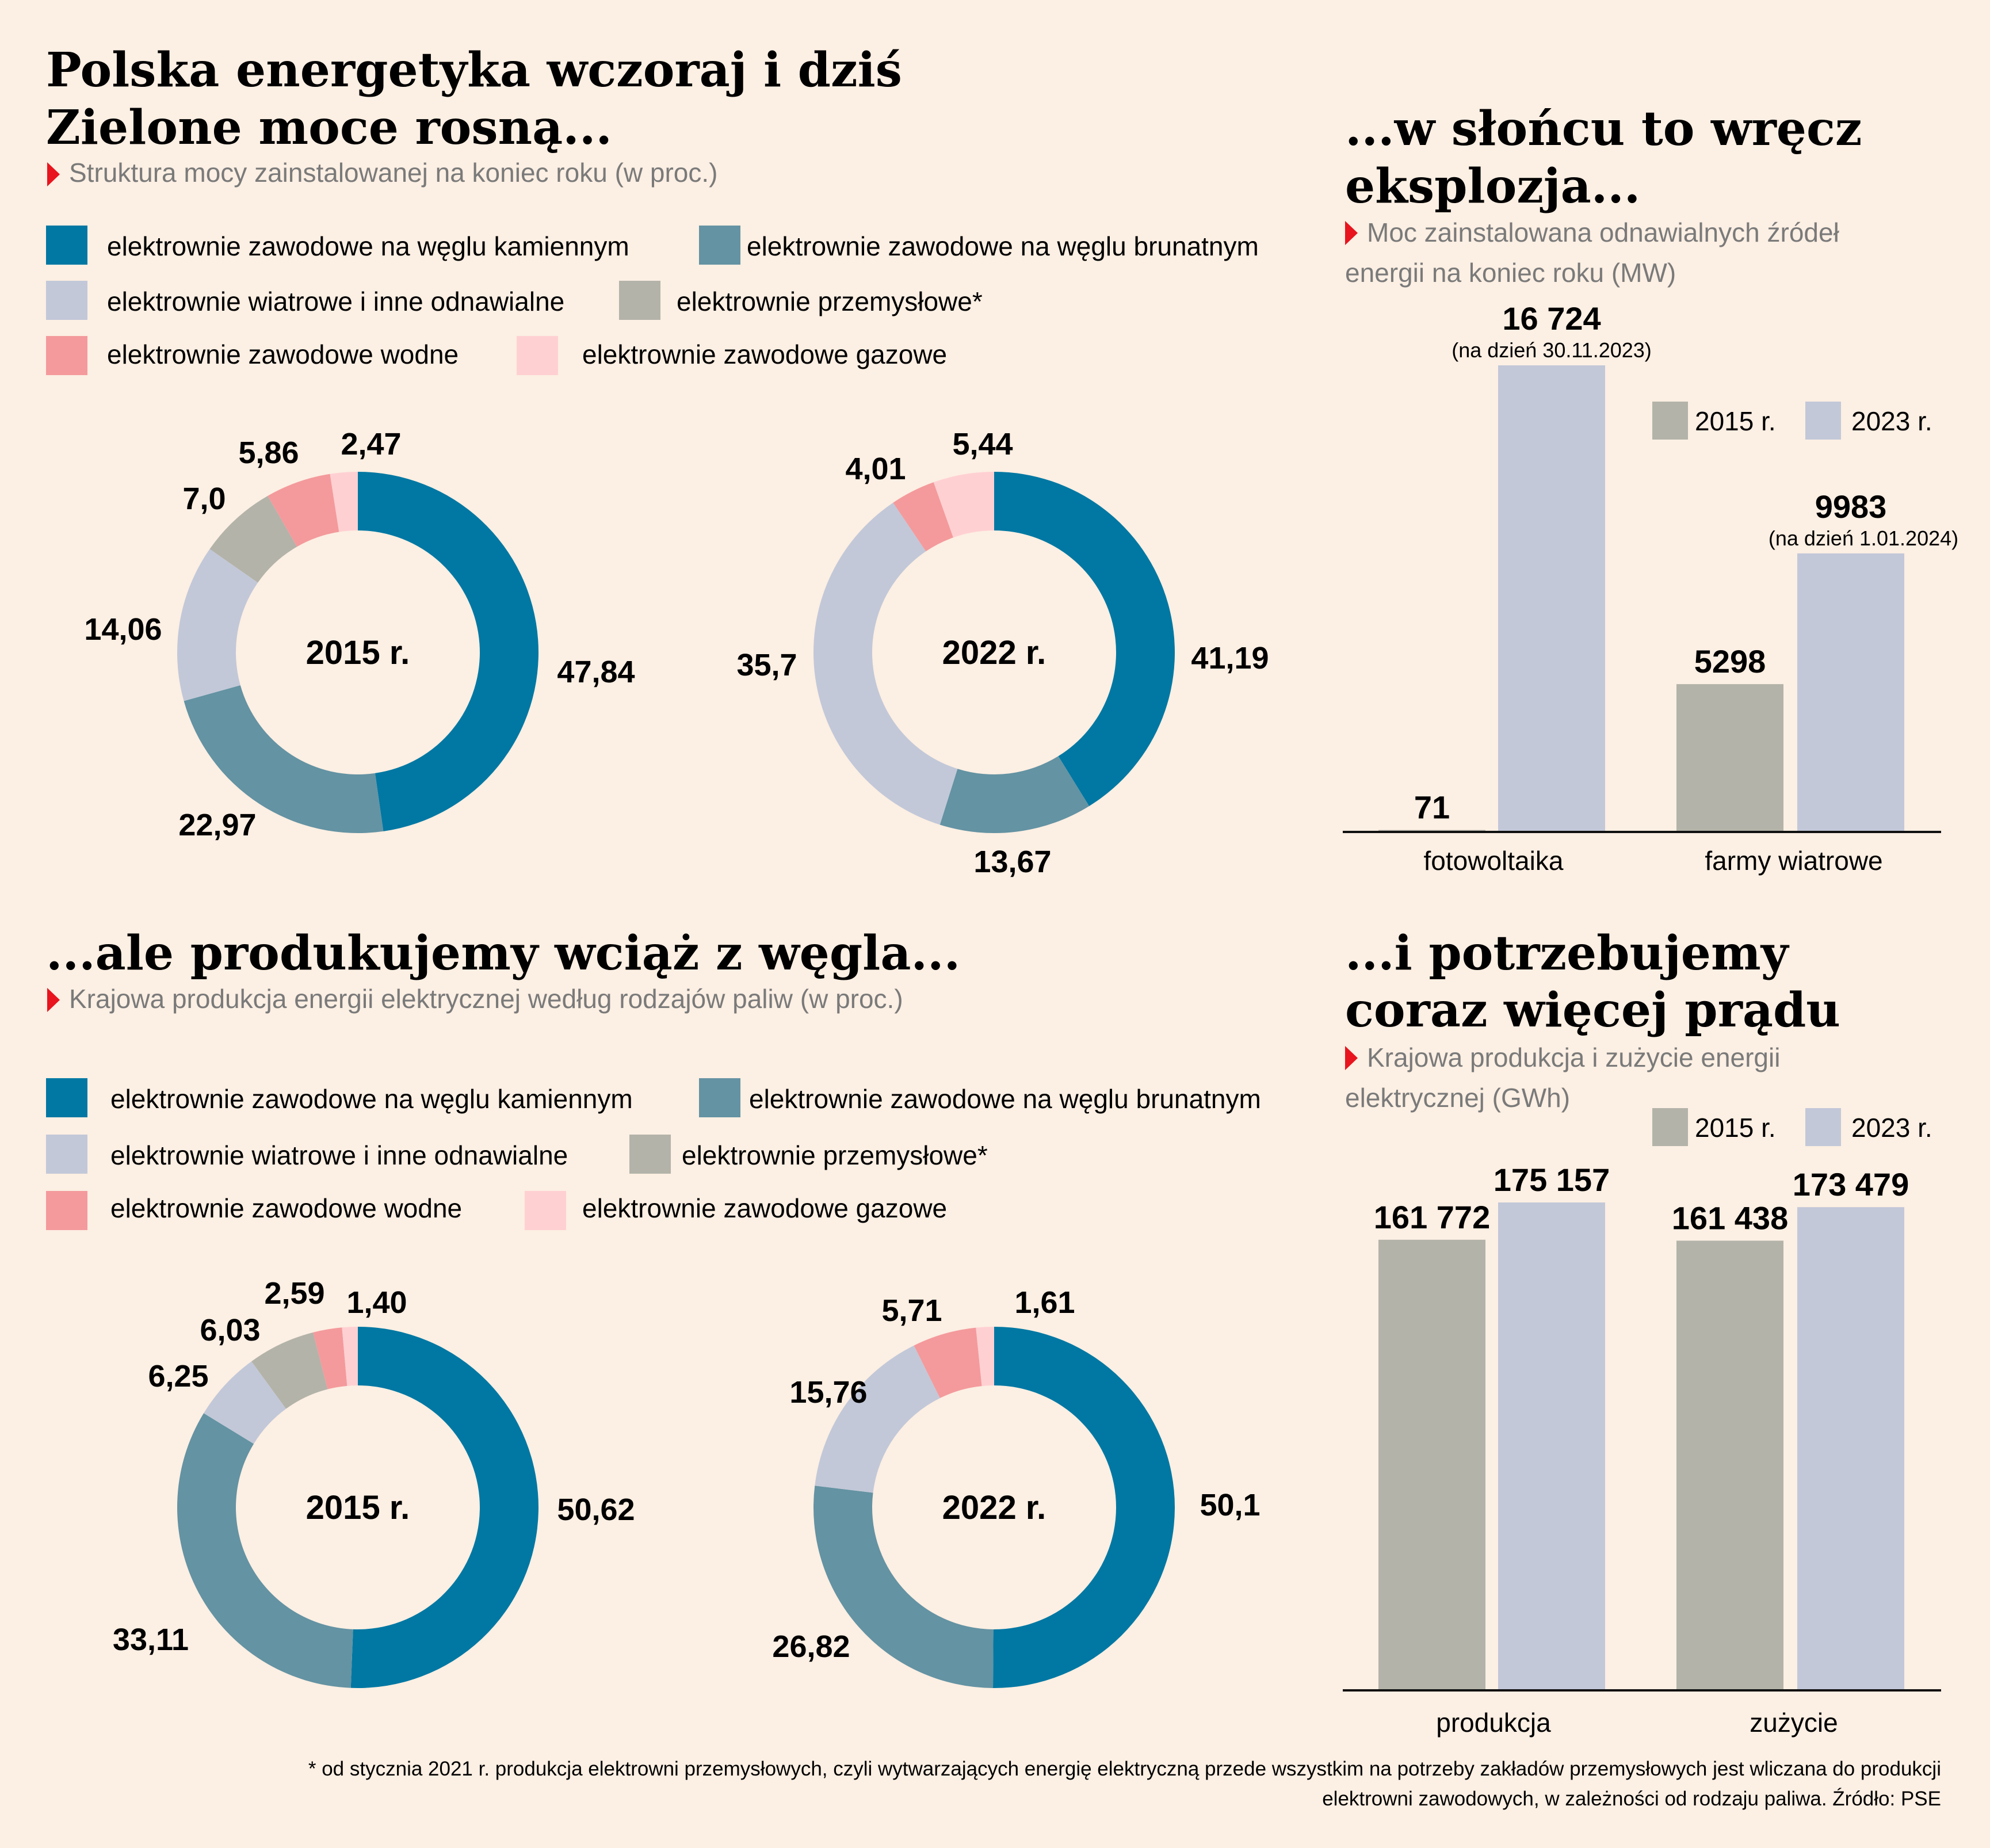 The height and width of the screenshot is (1848, 1990). I want to click on donut-production-2015: 2015 r. 50,62 33,11 6,25 6,032,59 1,40, so click(374, 1482).